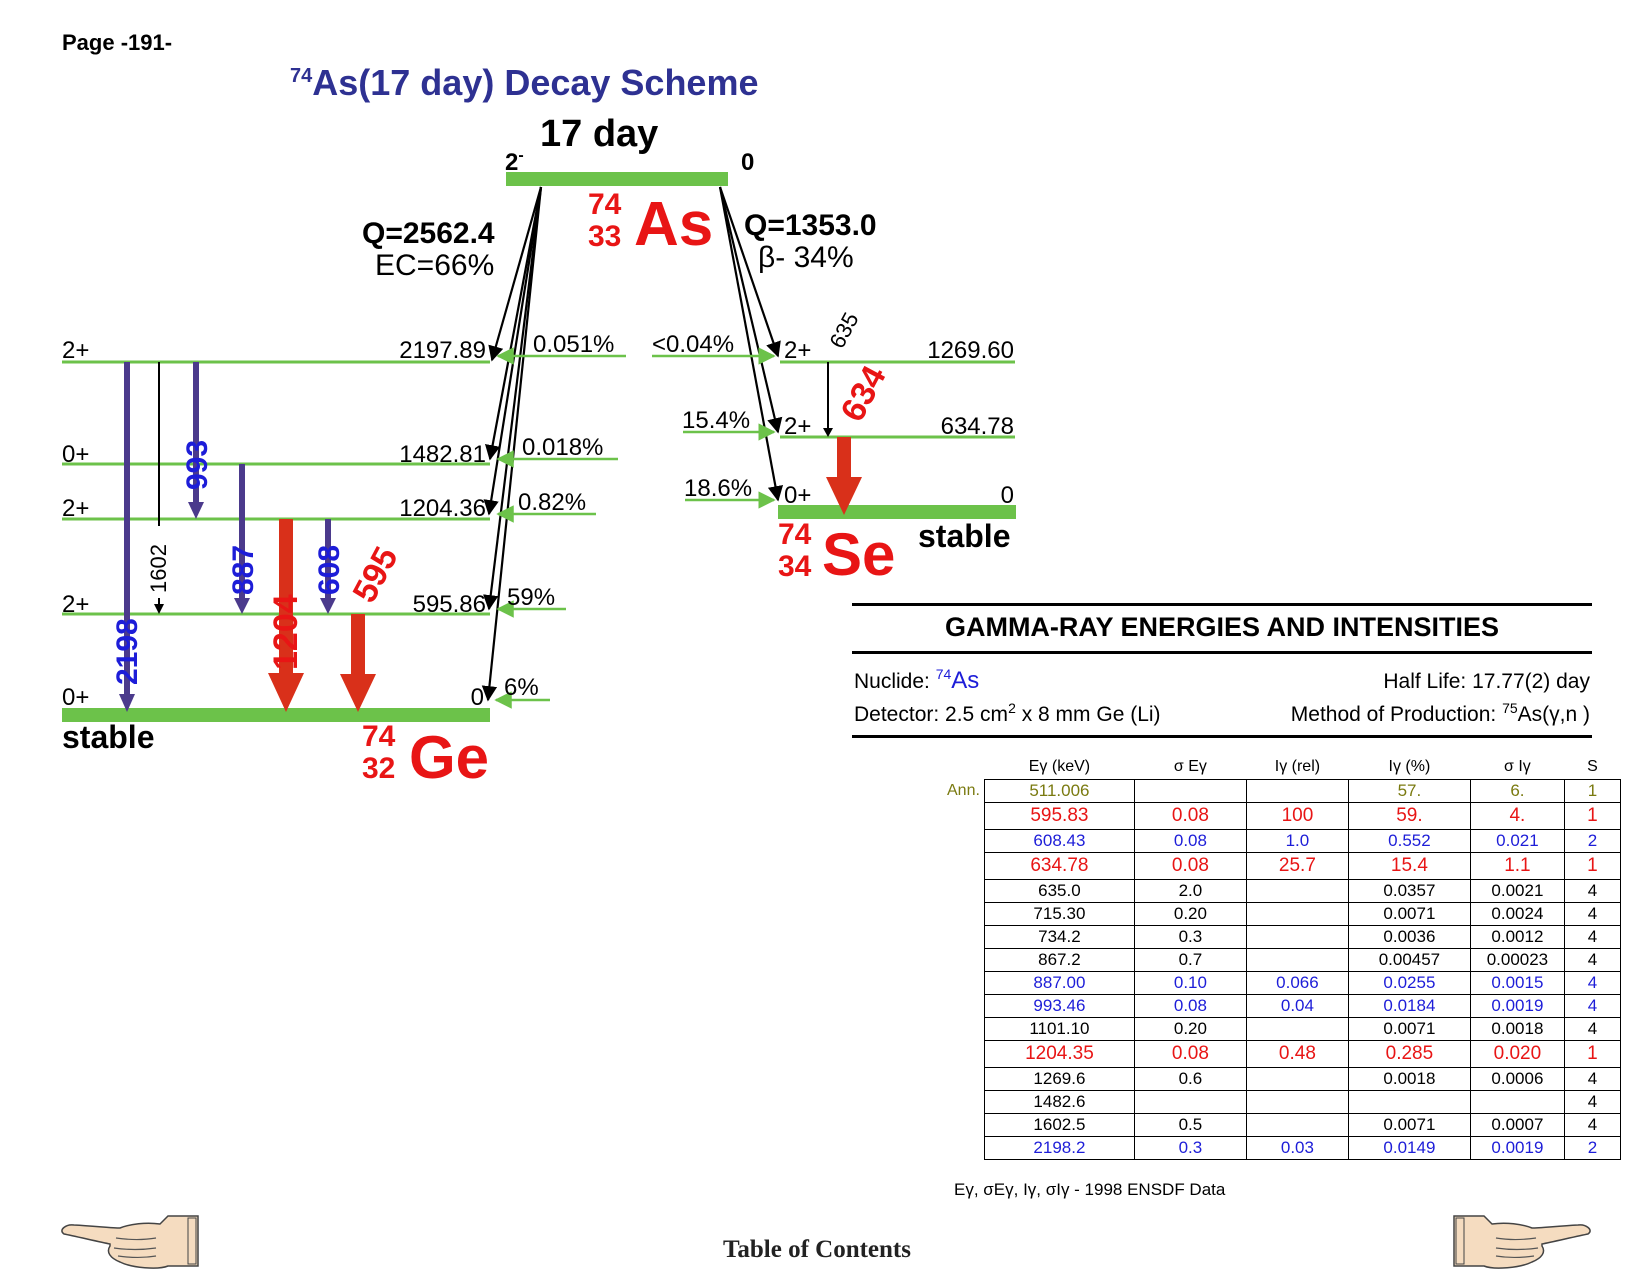 The height and width of the screenshot is (1275, 1651). Describe the element at coordinates (1409, 791) in the screenshot. I see `cell-abs-intensity: 57.` at that location.